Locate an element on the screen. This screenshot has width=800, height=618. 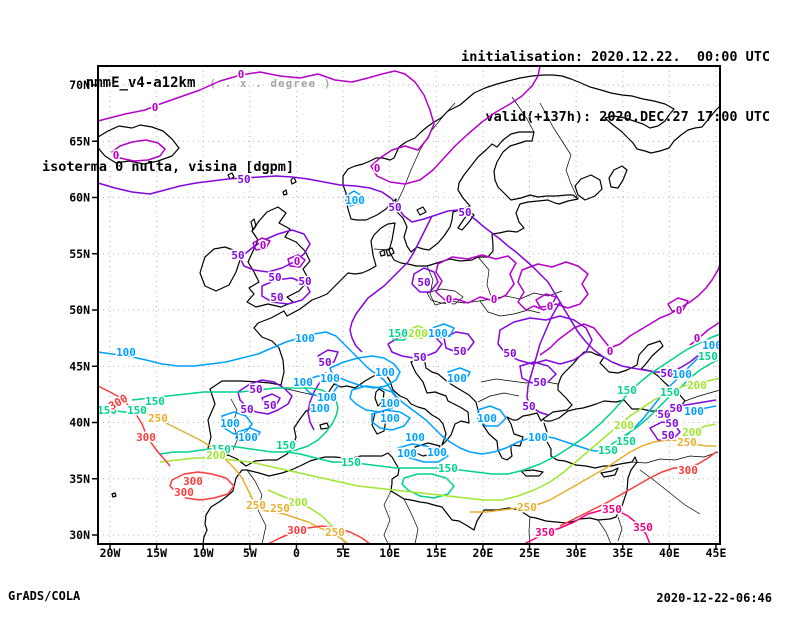
x-tick-label: 40E is located at coordinates (669, 553).